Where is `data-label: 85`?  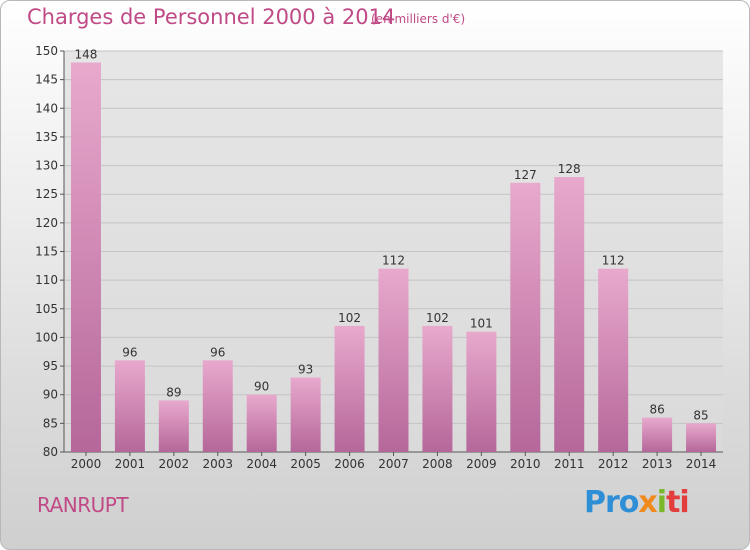
data-label: 85 is located at coordinates (700, 415).